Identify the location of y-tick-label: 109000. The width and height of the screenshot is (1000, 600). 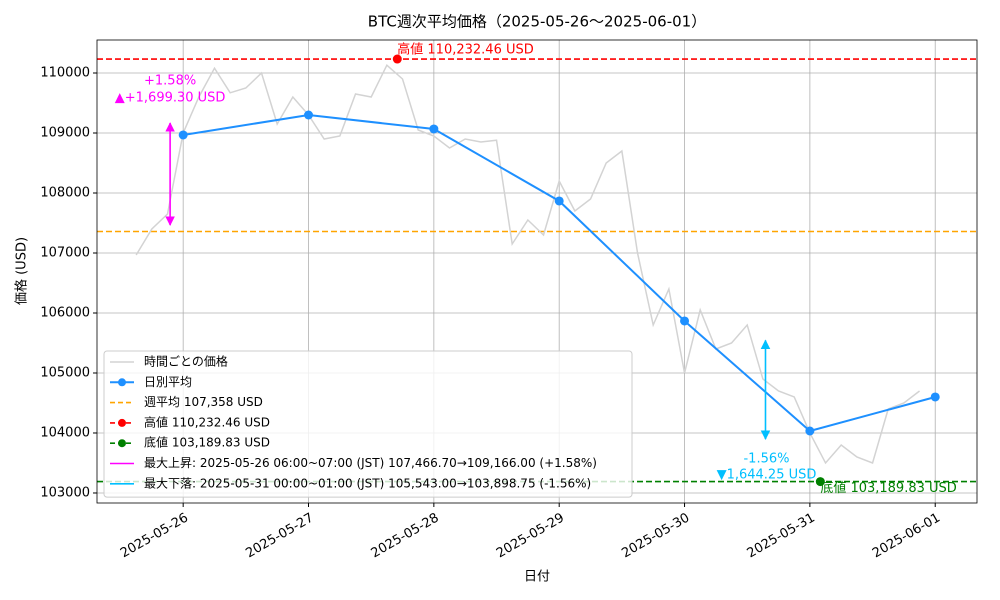
(65, 132).